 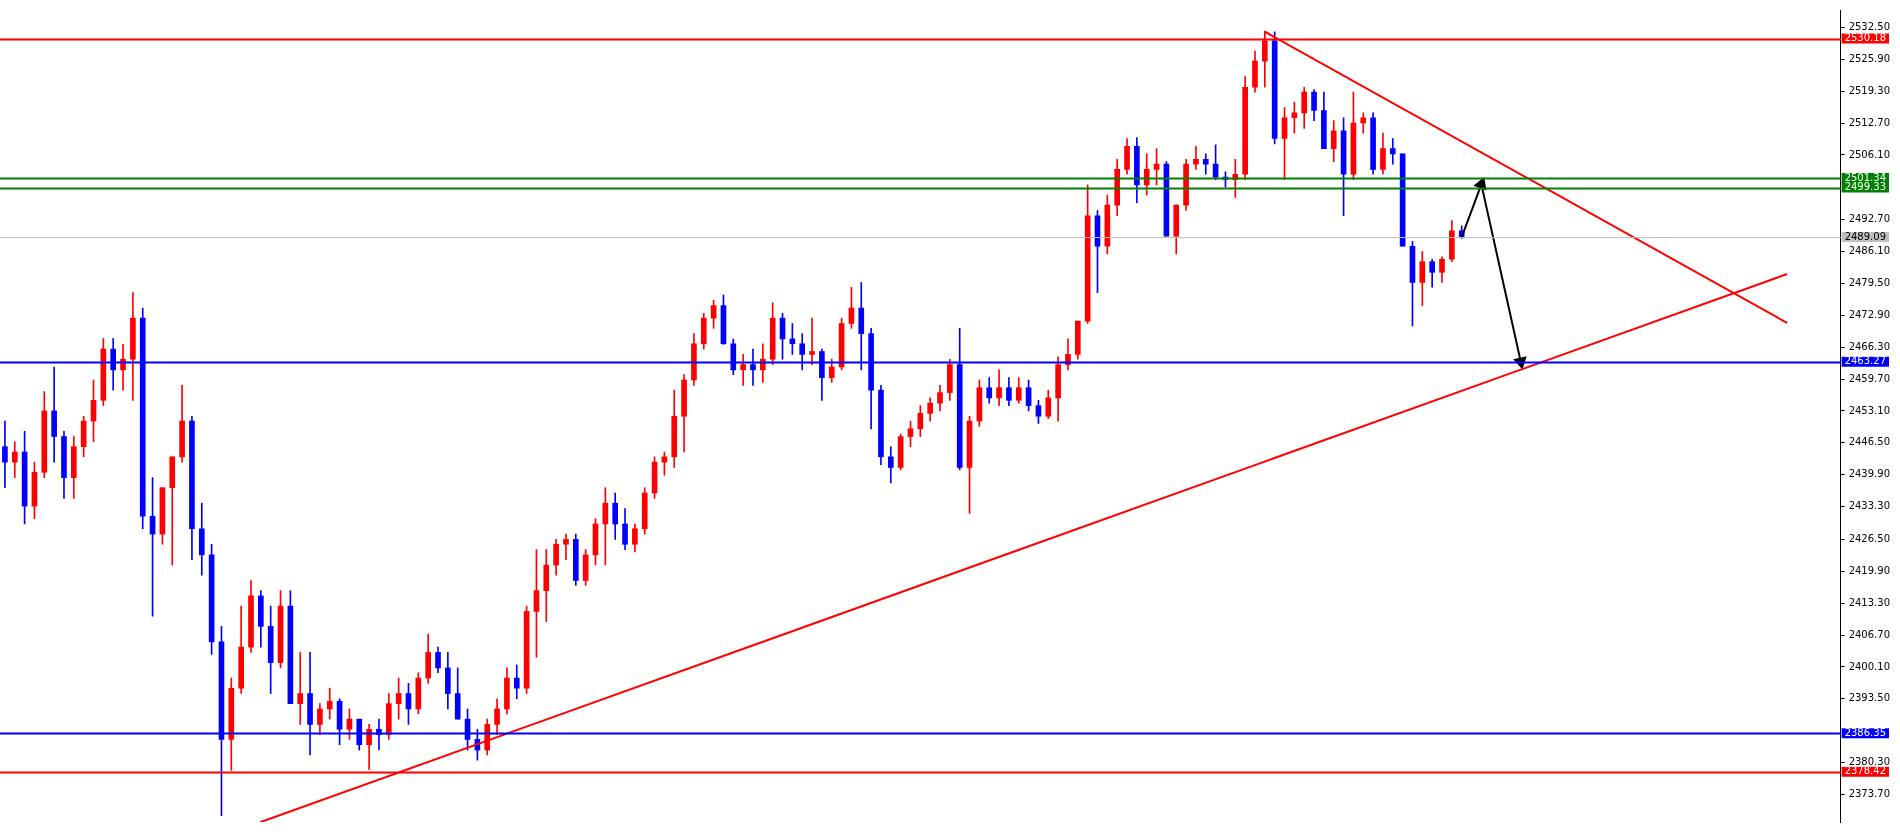 What do you see at coordinates (1865, 361) in the screenshot?
I see `ref-line-label: 2463.27` at bounding box center [1865, 361].